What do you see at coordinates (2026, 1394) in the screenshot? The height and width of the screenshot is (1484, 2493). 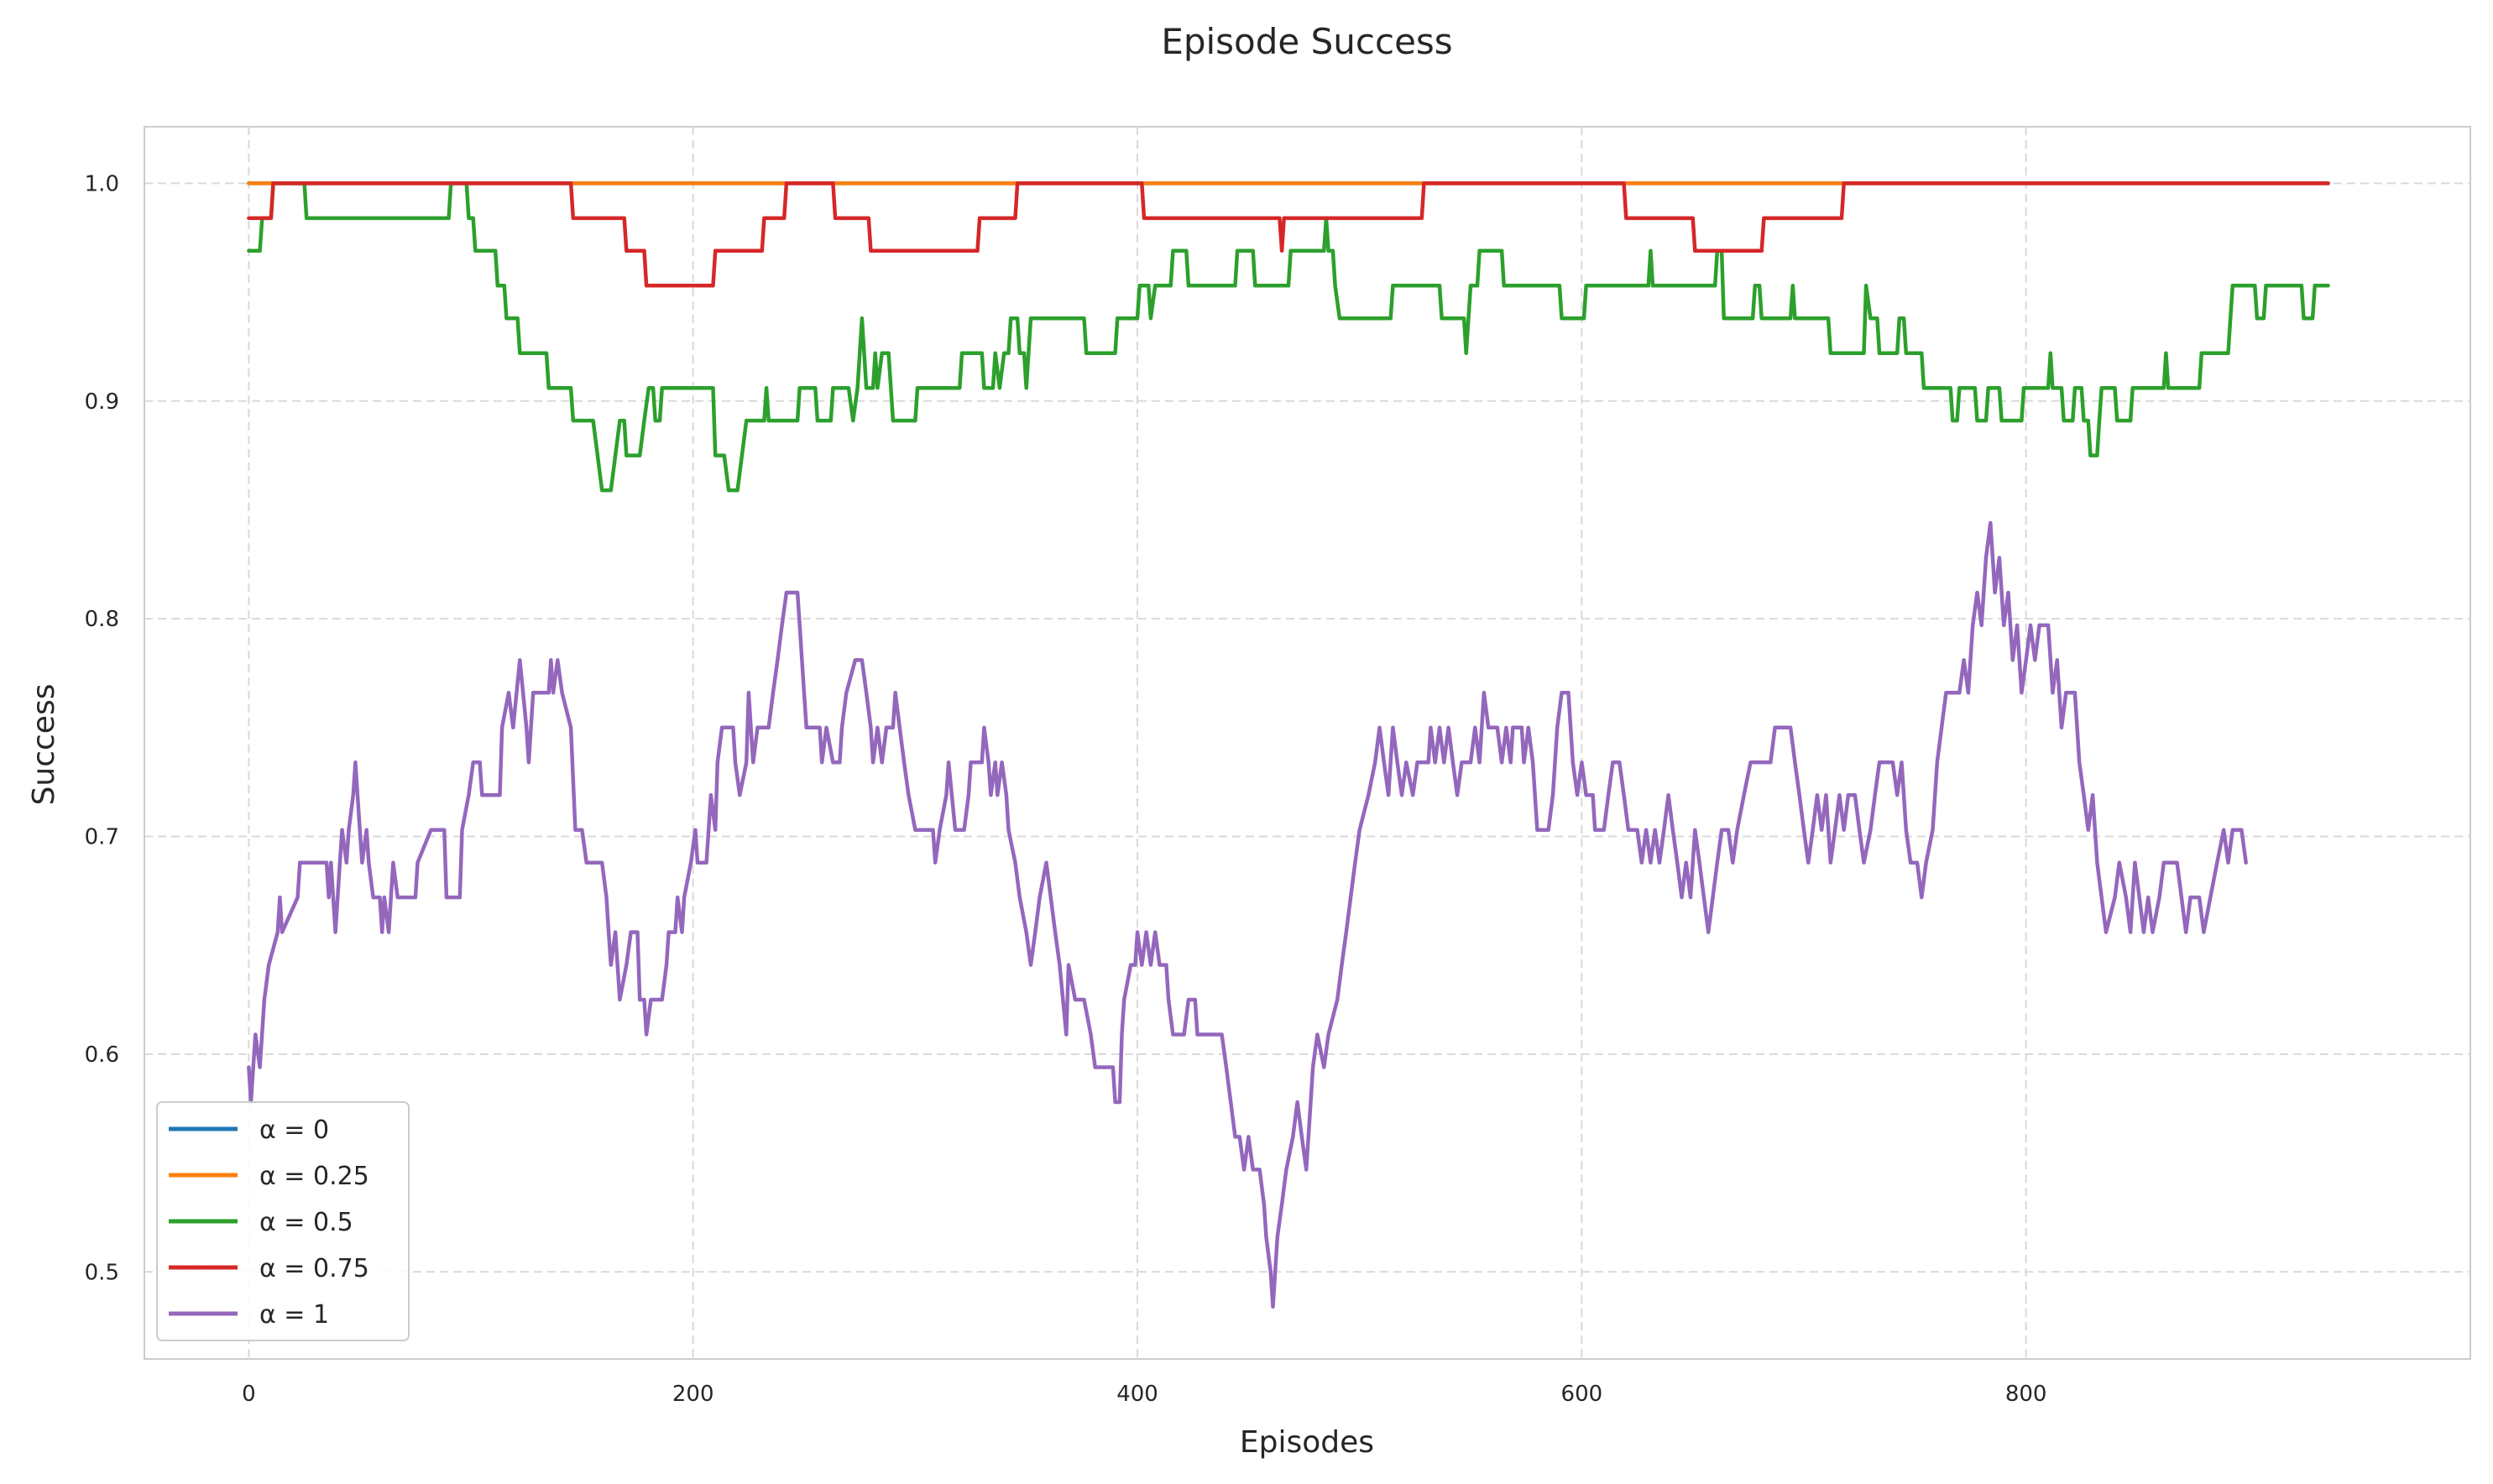 I see `x-tick-label: 800` at bounding box center [2026, 1394].